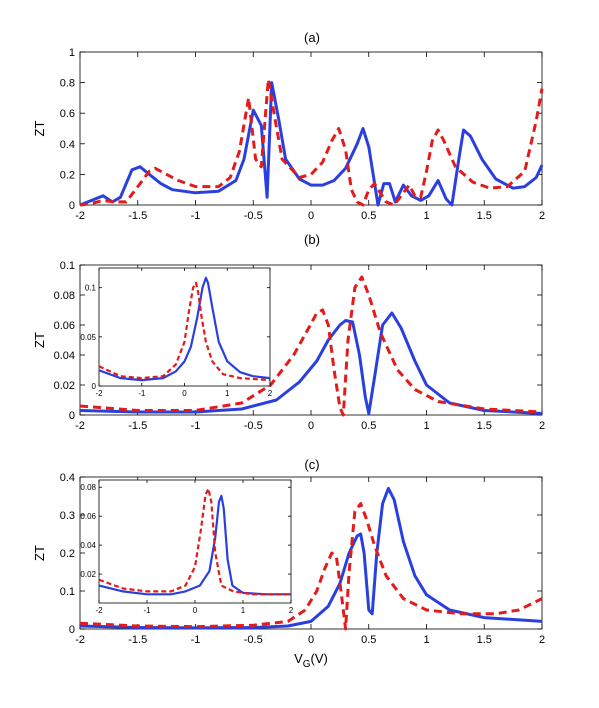 The height and width of the screenshot is (708, 599). What do you see at coordinates (137, 426) in the screenshot?
I see `panel-b-xtick-label: -1.5` at bounding box center [137, 426].